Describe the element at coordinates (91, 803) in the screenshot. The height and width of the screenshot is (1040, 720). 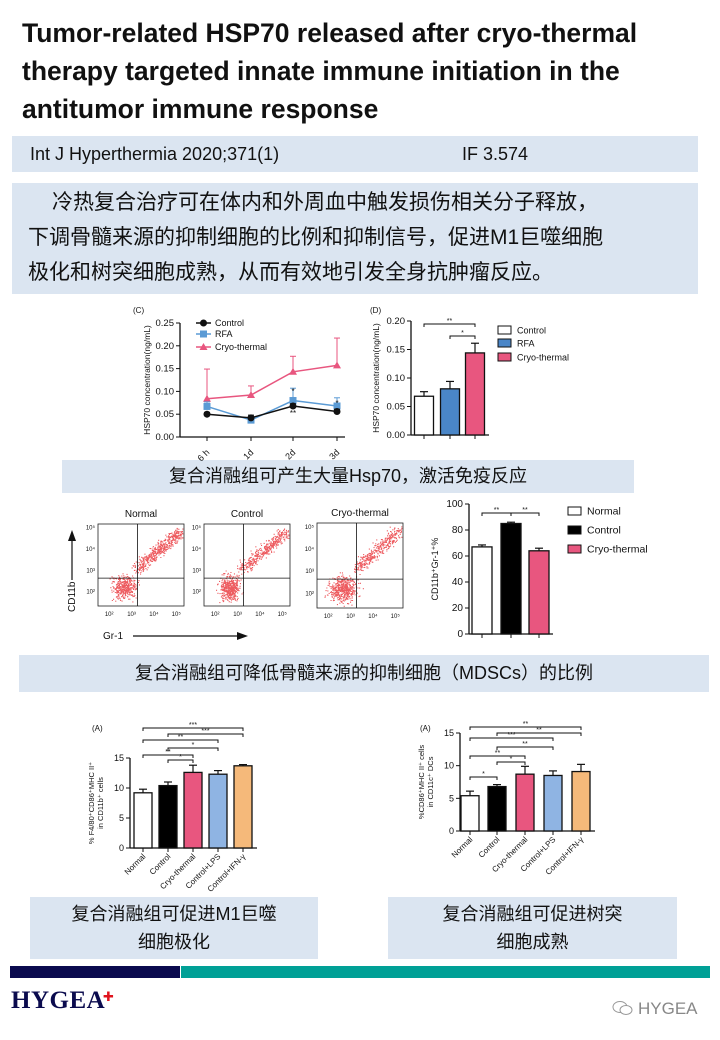
I see `y-axis-label: % F4/80⁺CD86⁺MHC II⁺` at that location.